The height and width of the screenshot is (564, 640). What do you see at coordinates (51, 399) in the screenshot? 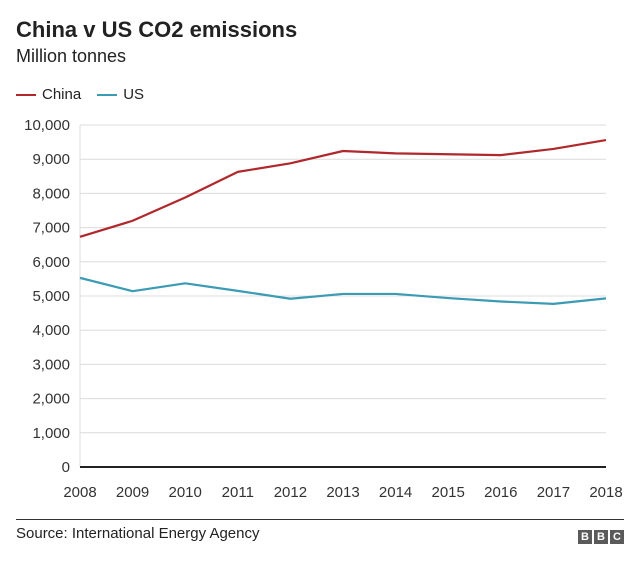
I see `y-tick-label: 2,000` at bounding box center [51, 399].